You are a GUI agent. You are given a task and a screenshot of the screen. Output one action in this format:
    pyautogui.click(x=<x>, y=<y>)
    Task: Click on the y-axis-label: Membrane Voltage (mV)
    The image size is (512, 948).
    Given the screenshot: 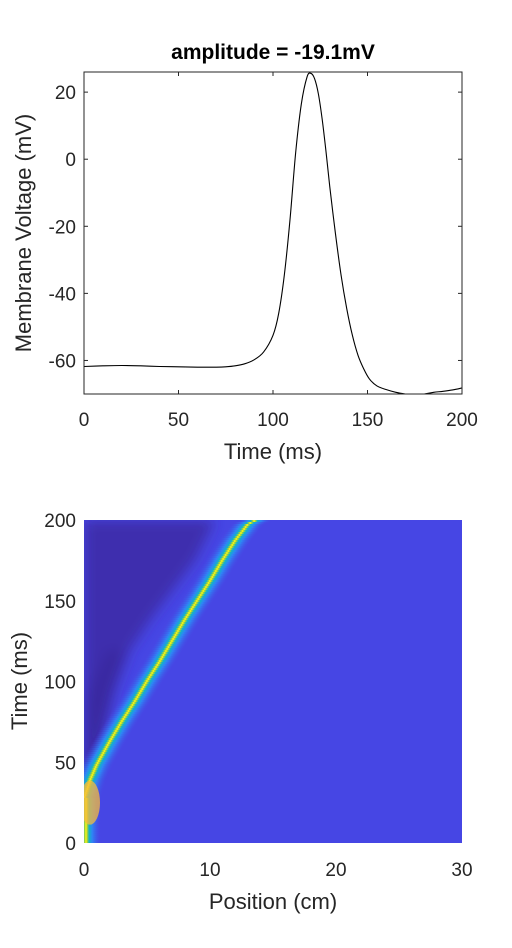 What is the action you would take?
    pyautogui.click(x=23, y=233)
    